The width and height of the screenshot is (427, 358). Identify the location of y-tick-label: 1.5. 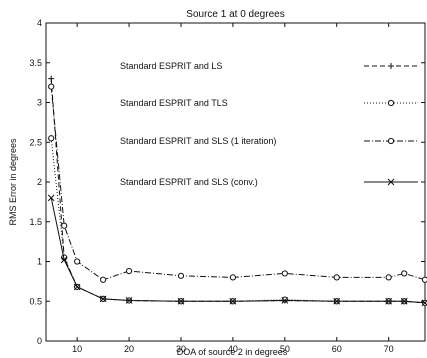
(35, 222).